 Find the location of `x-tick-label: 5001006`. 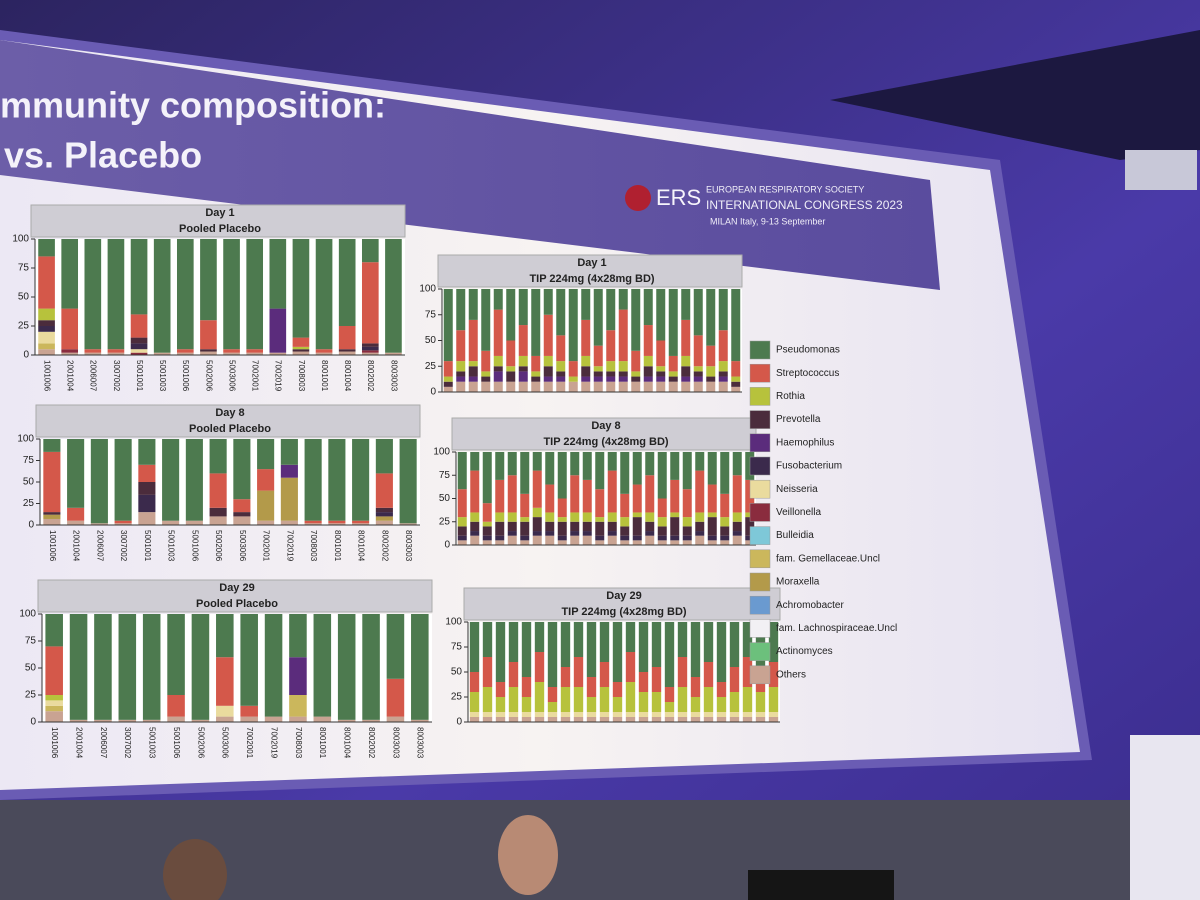

x-tick-label: 5001006 is located at coordinates (194, 546).